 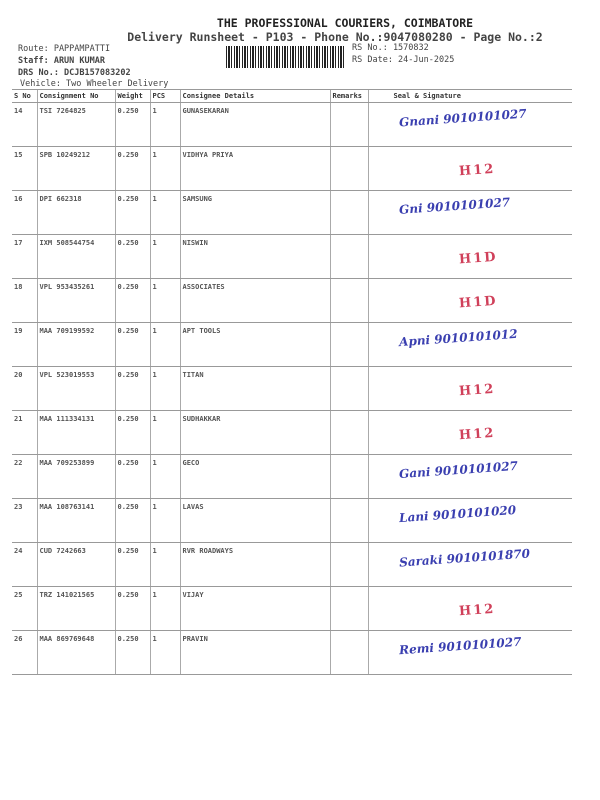 I want to click on consignee-cell: VIJAY, so click(x=254, y=608).